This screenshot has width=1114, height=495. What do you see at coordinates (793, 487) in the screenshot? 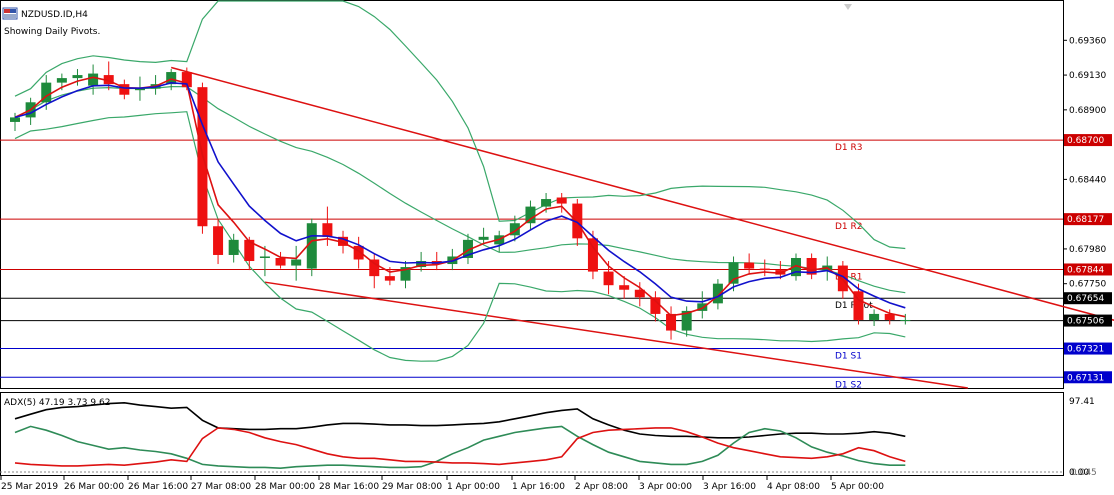
I see `x-tick-label: 4 Apr 08:00` at bounding box center [793, 487].